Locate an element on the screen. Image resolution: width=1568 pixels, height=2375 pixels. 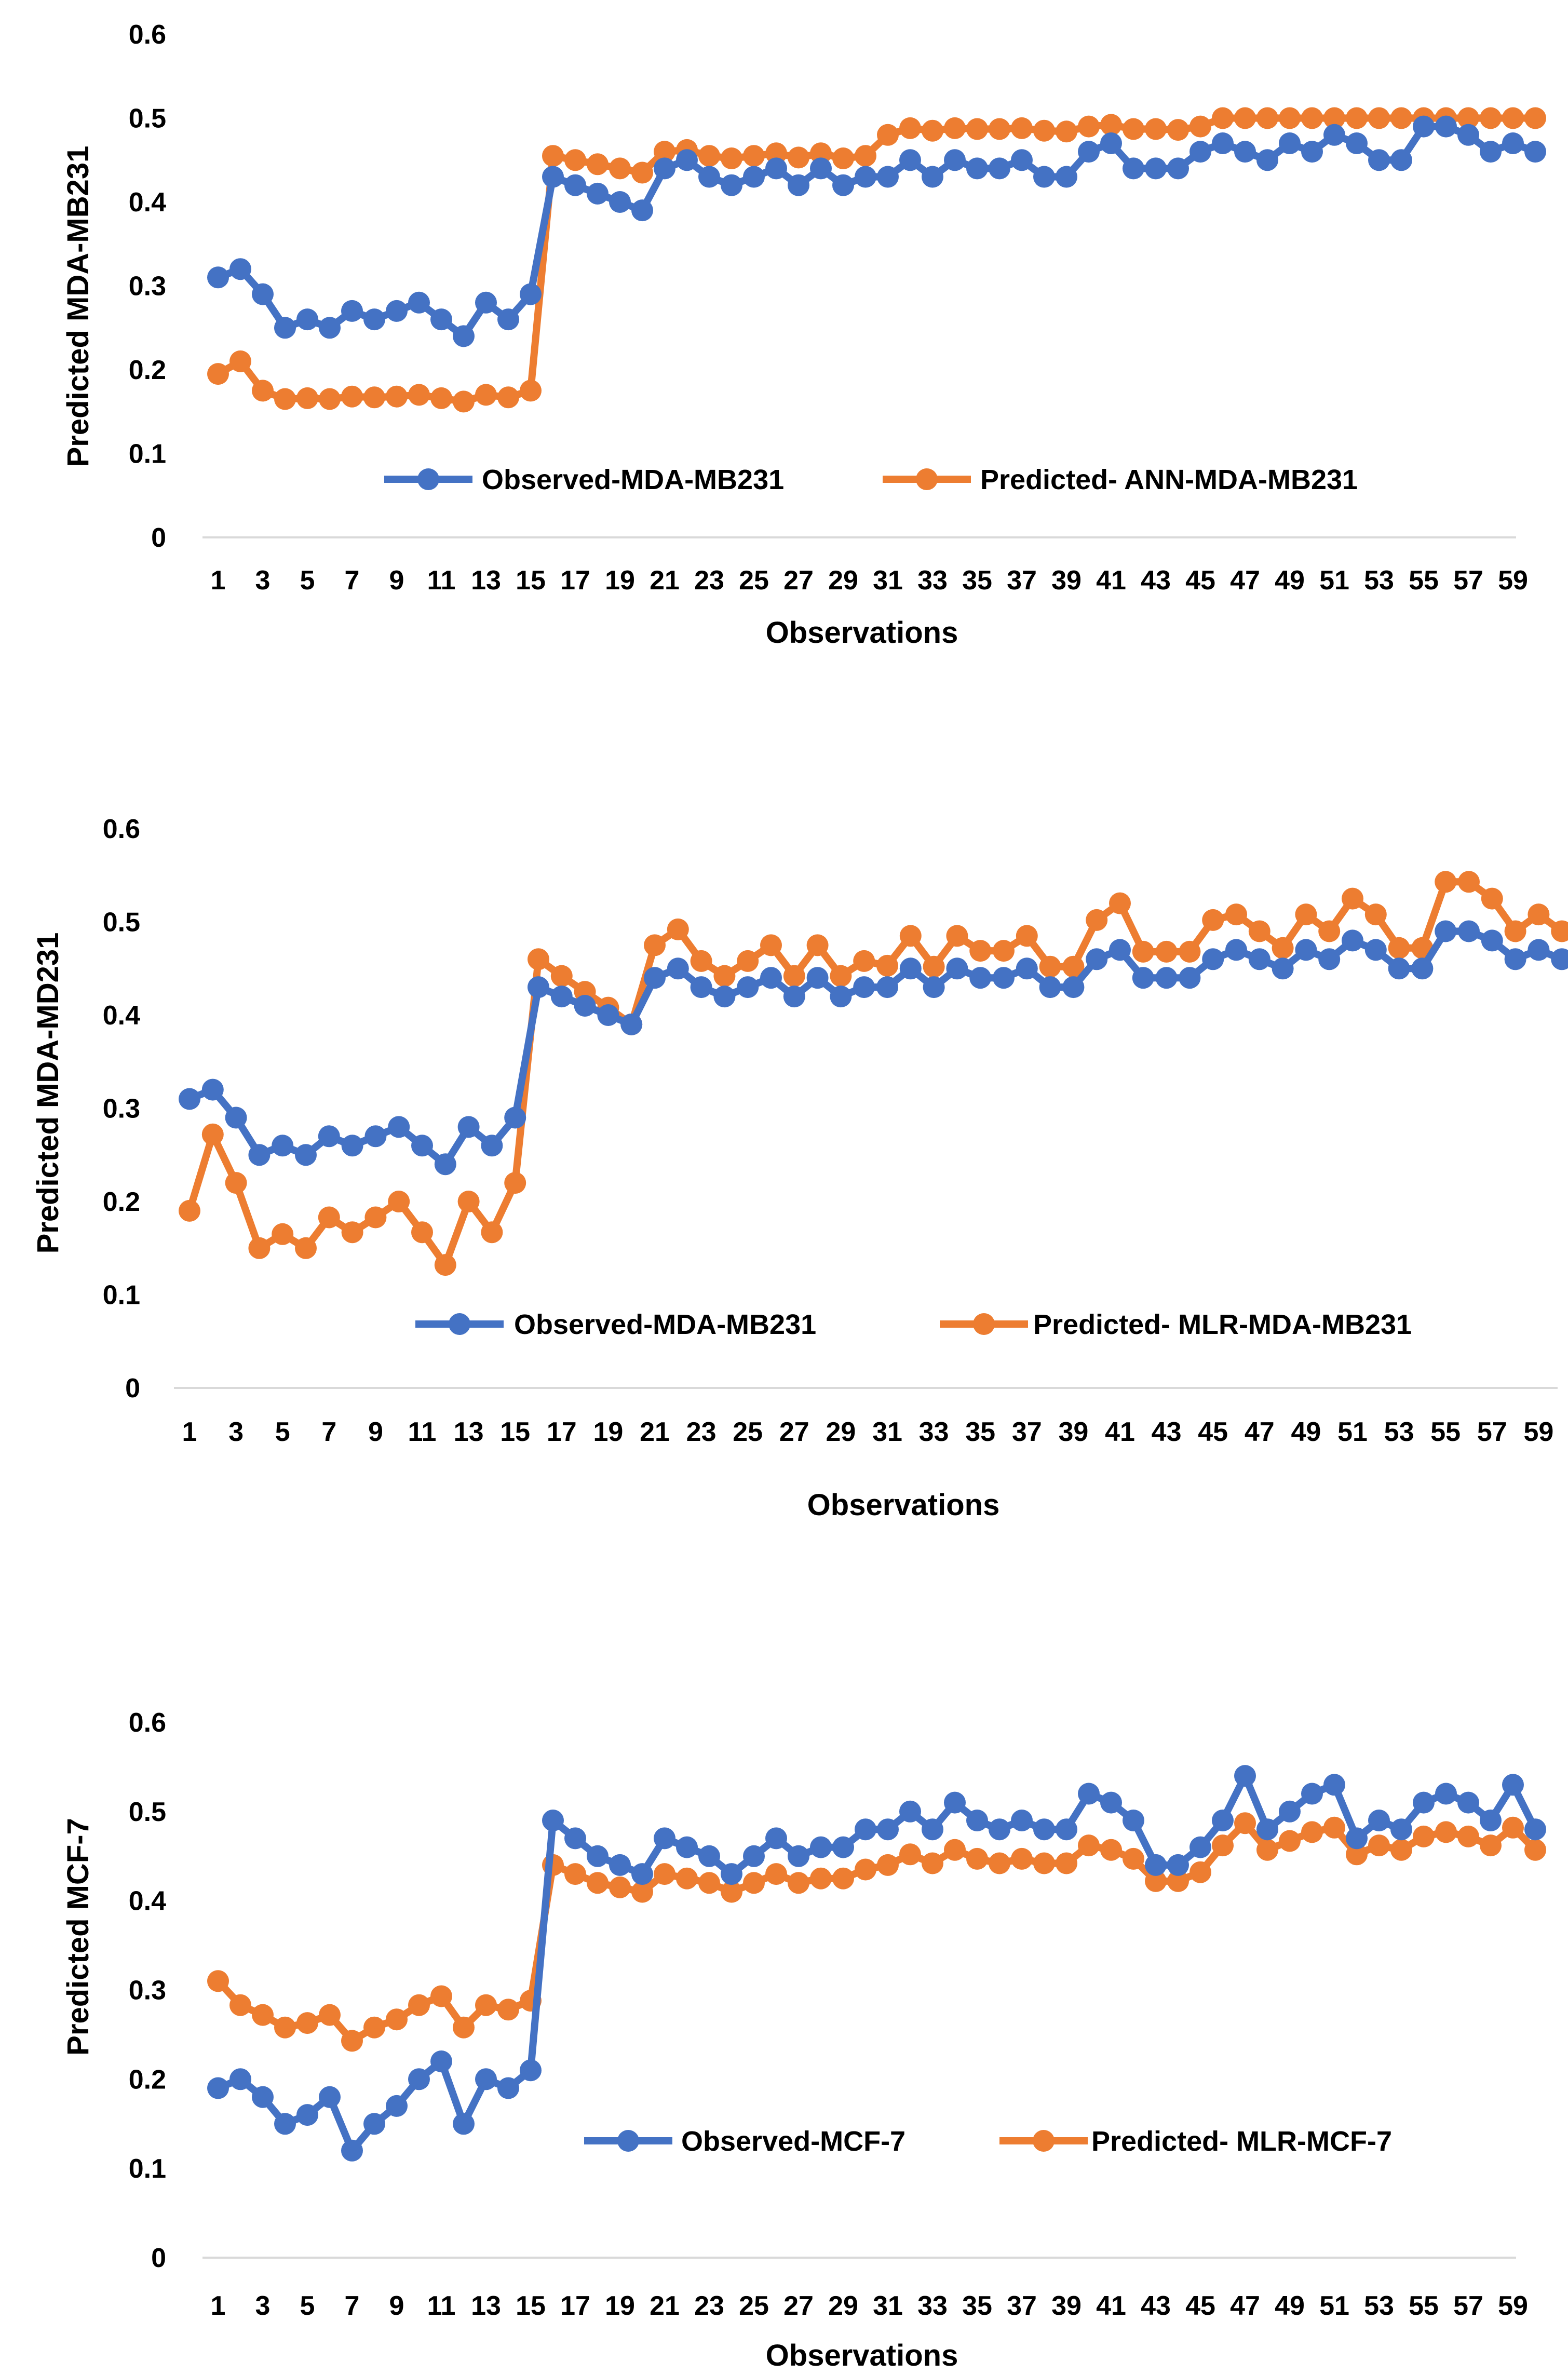
x-axis-title: Observations is located at coordinates (862, 2356).